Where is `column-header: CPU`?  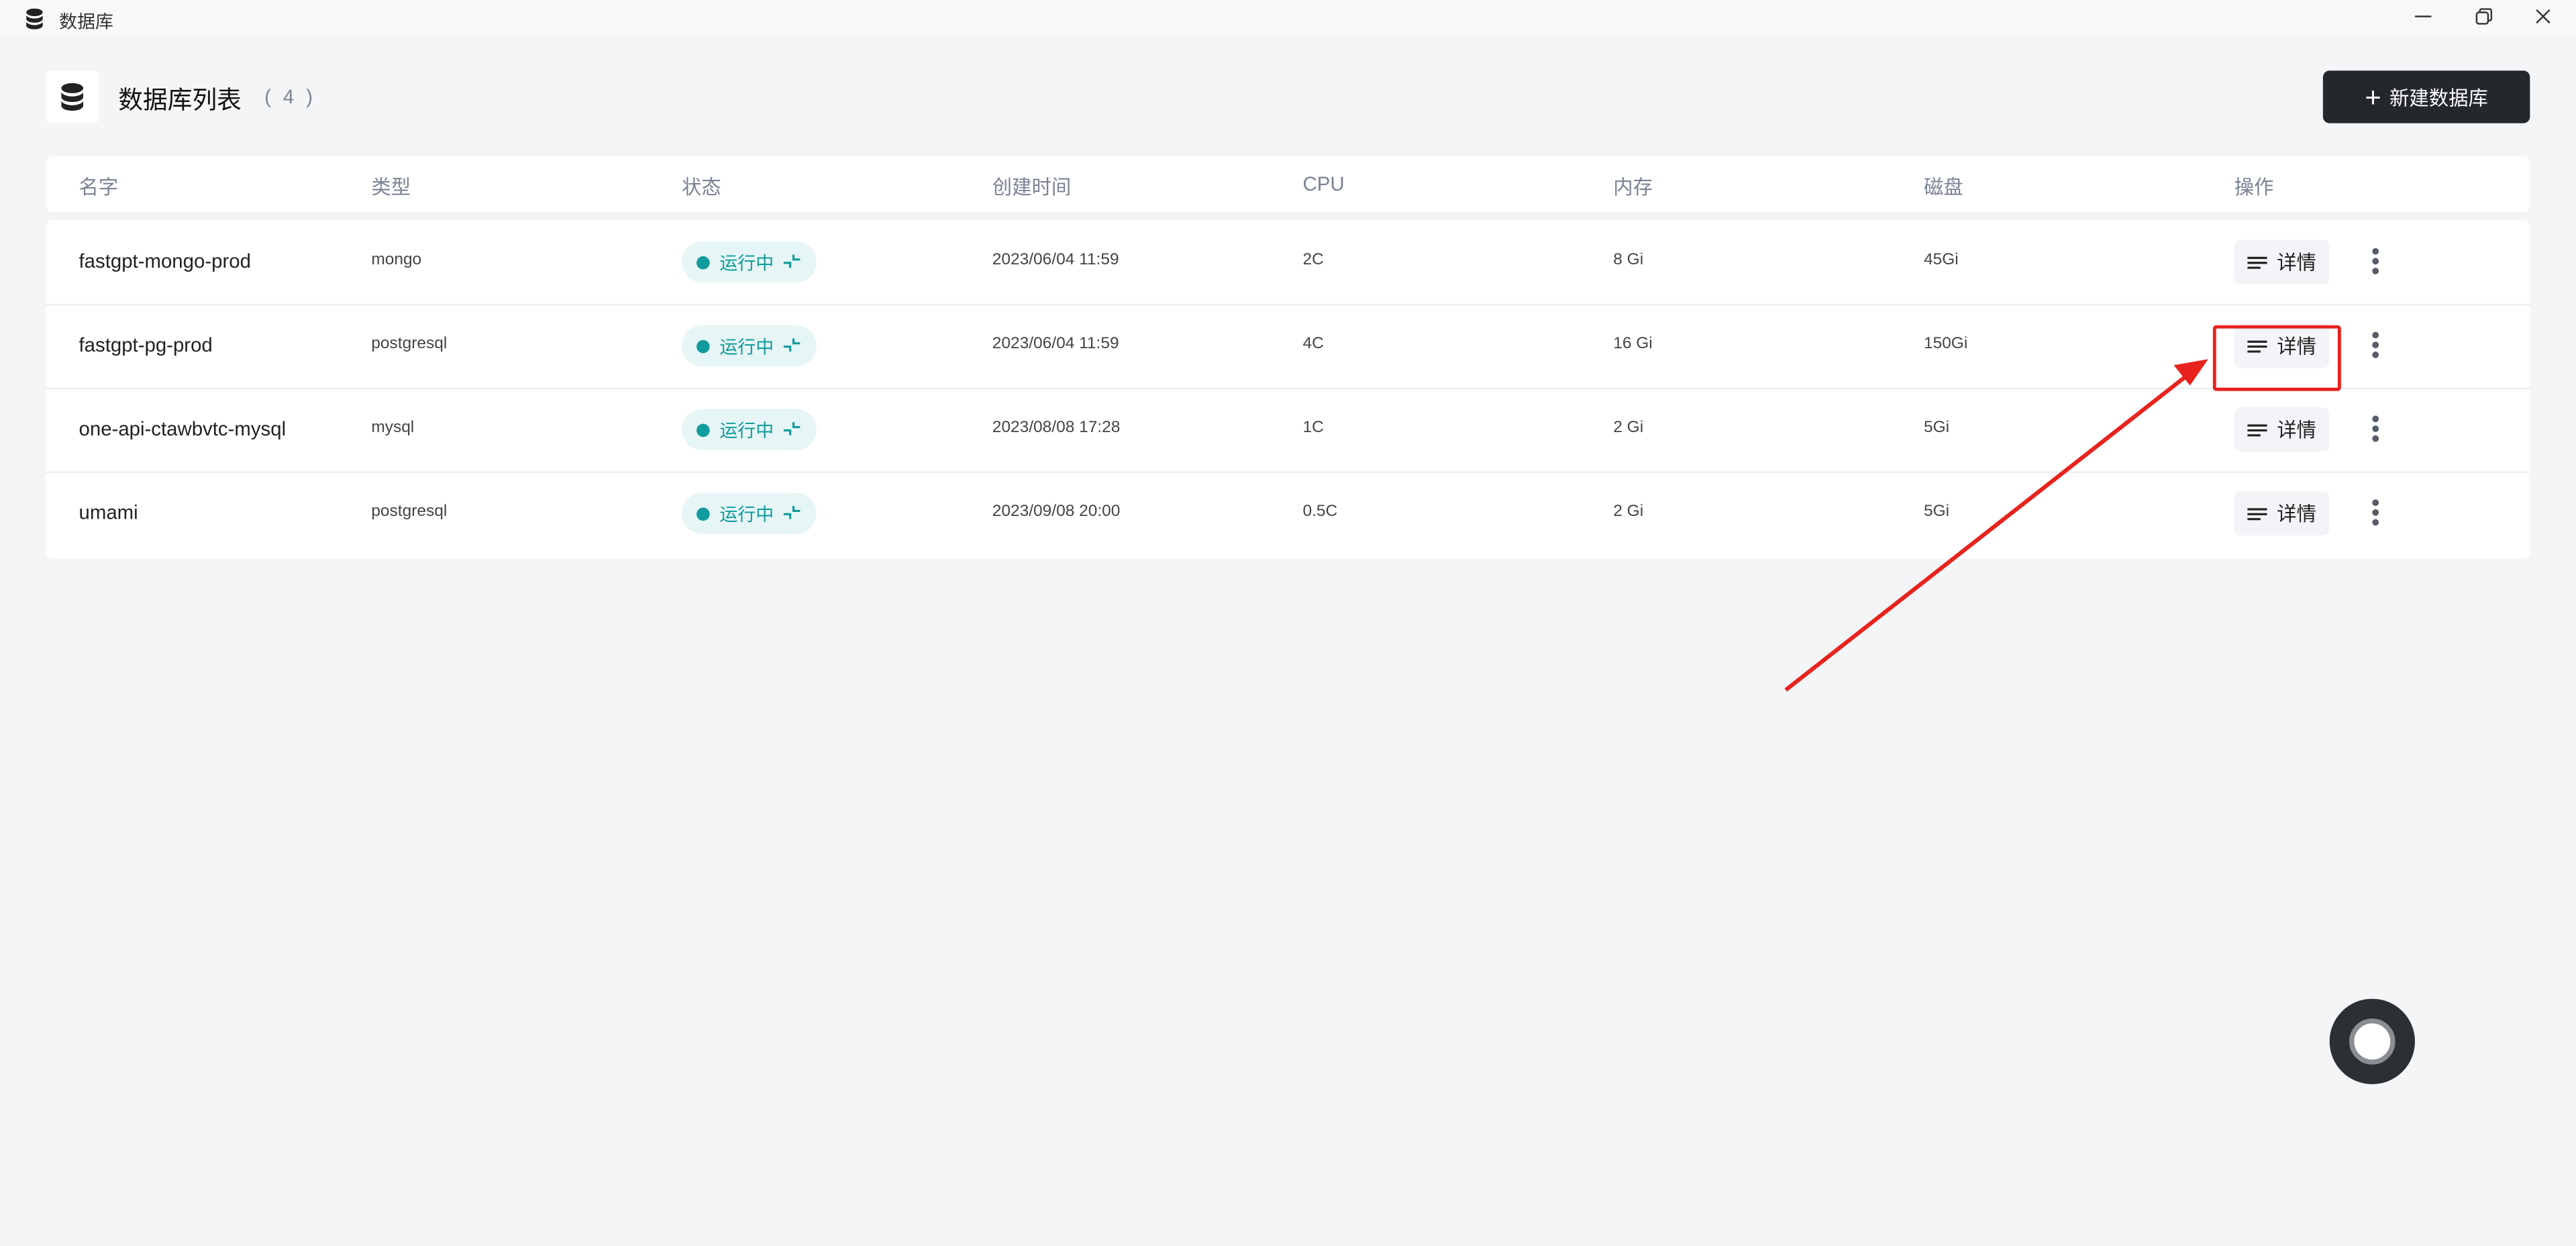
column-header: CPU is located at coordinates (1323, 184).